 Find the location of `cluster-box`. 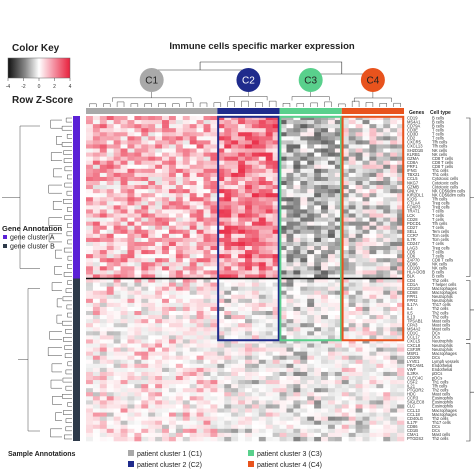

cluster-box is located at coordinates (373, 228).